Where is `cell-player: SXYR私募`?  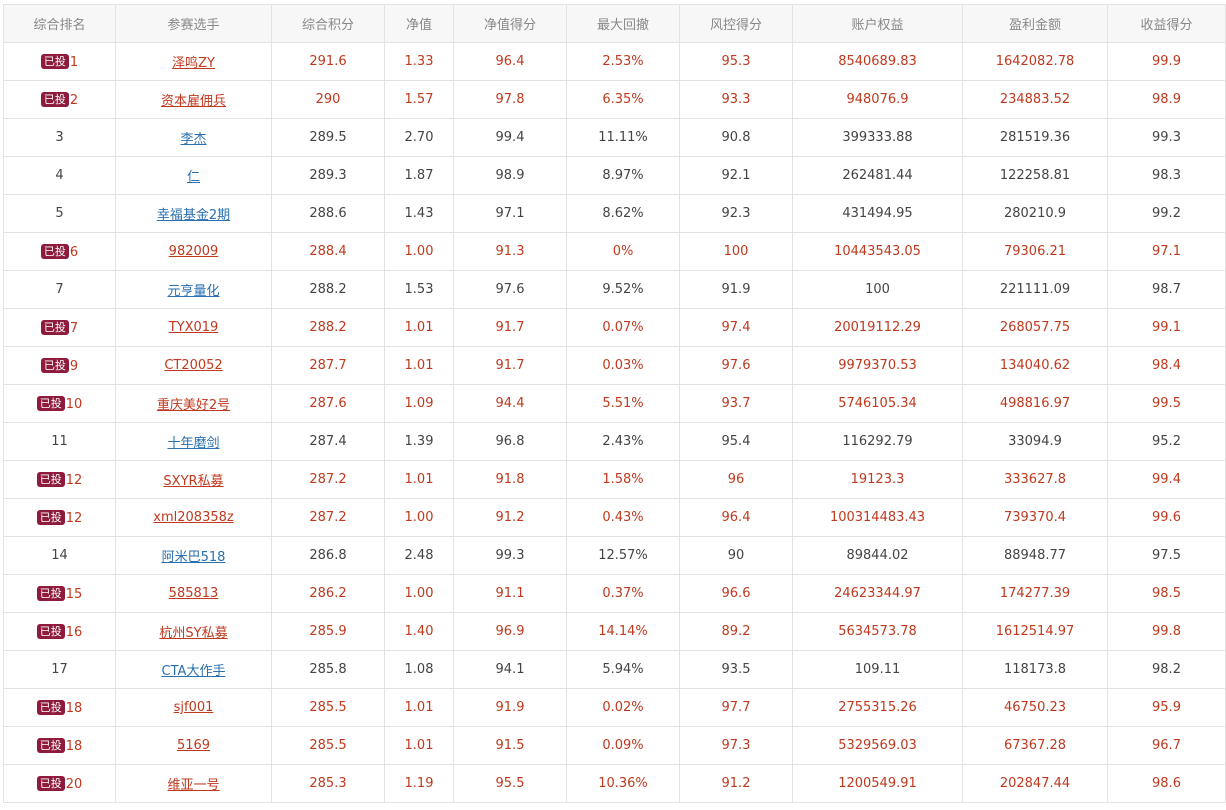 cell-player: SXYR私募 is located at coordinates (193, 479).